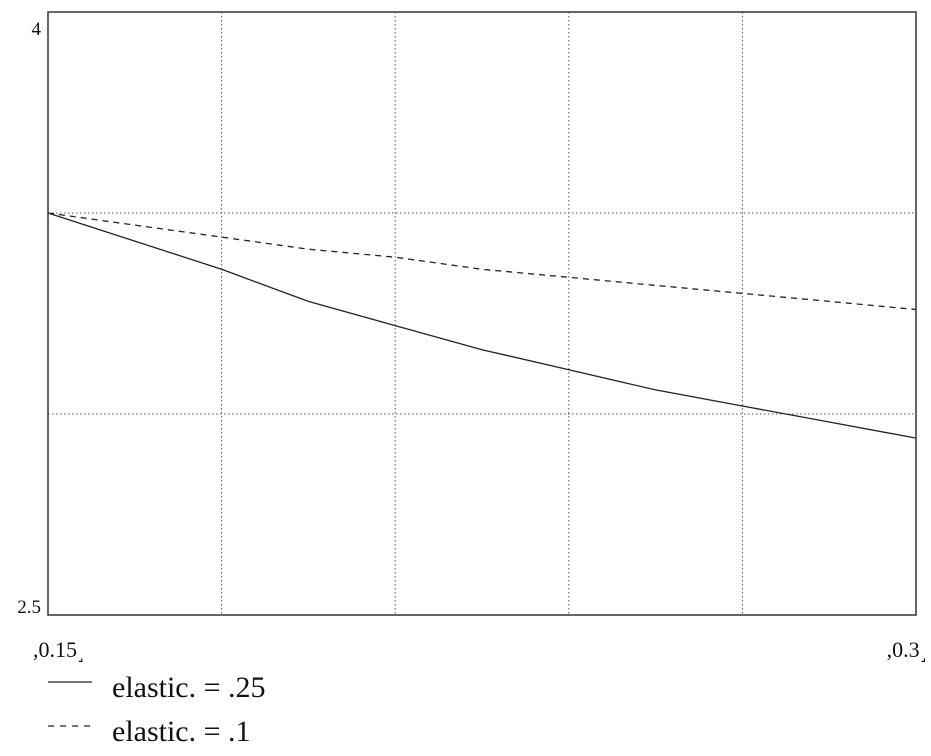 The height and width of the screenshot is (756, 931). I want to click on x-tick-label-max: ,0.3˼, so click(907, 649).